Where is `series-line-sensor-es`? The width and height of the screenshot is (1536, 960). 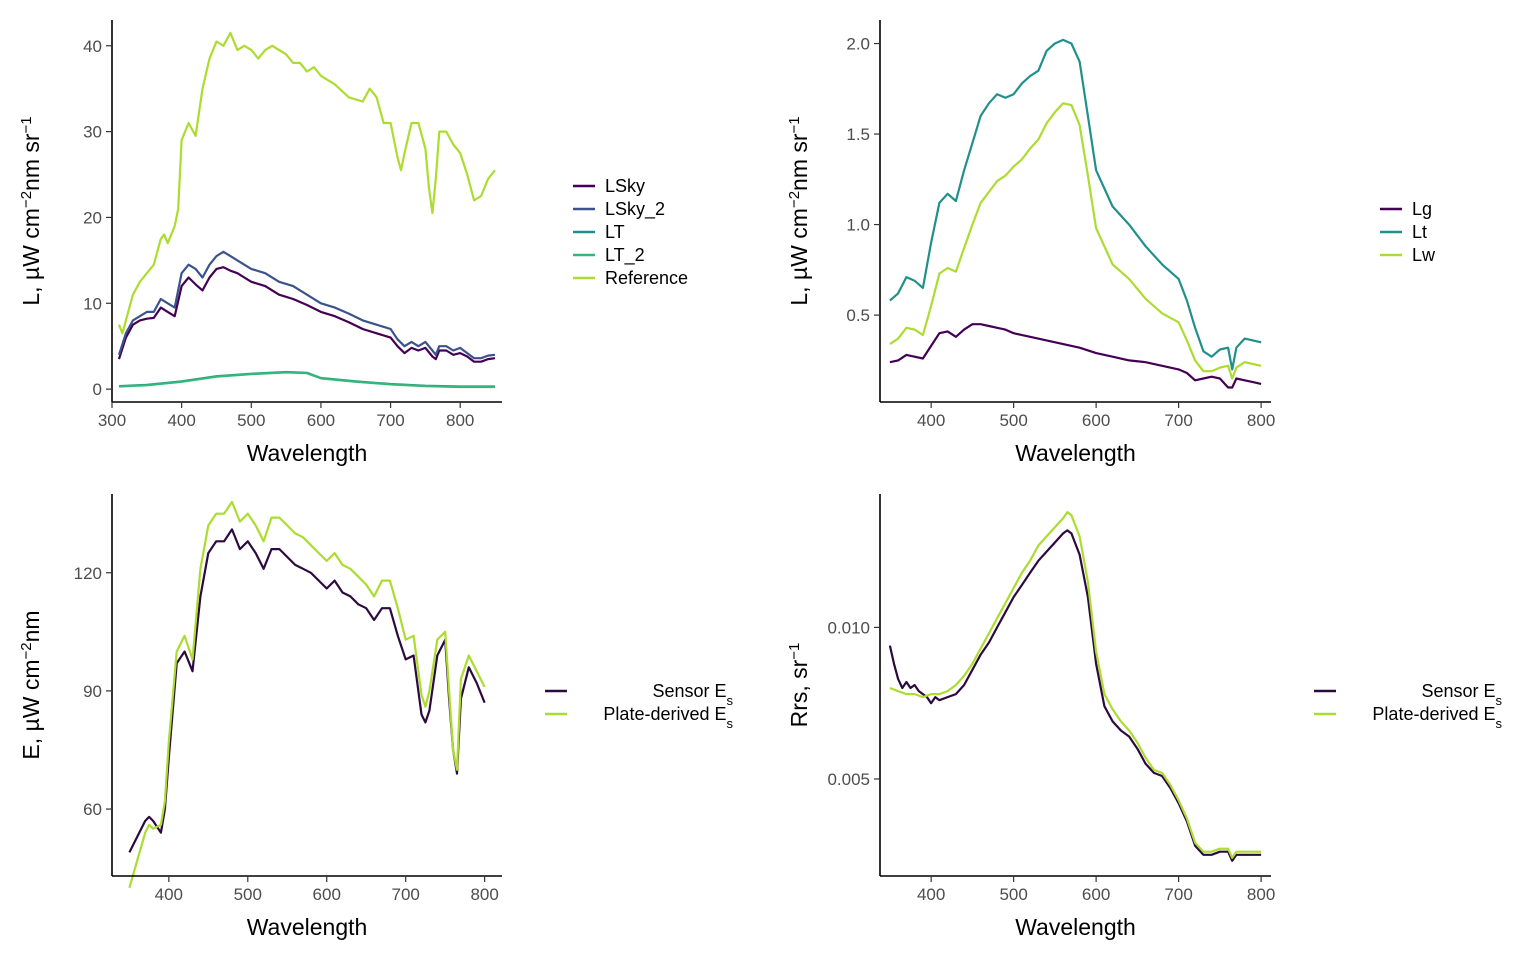
series-line-sensor-es is located at coordinates (307, 690).